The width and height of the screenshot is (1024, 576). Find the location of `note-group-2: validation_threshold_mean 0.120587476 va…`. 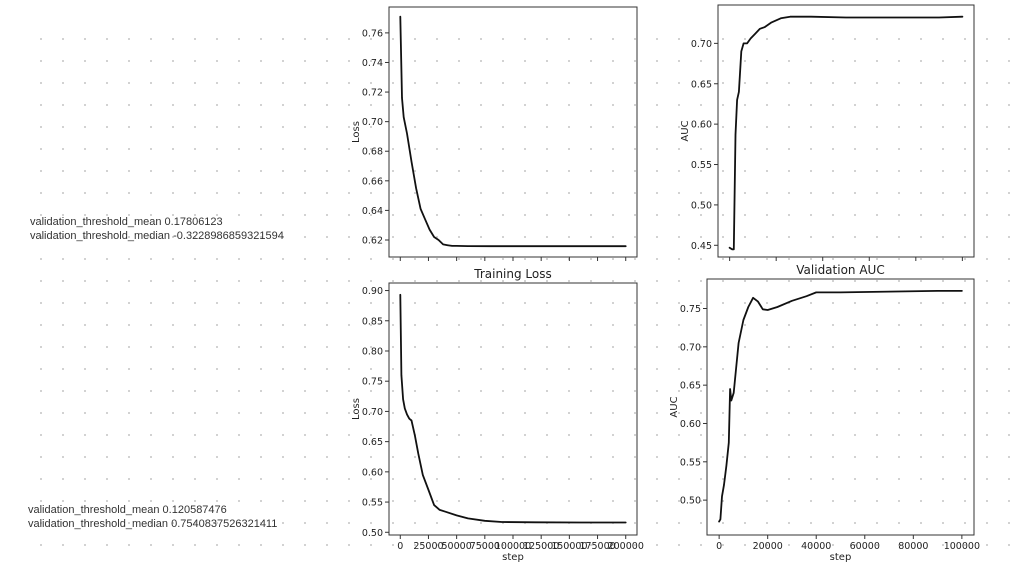

note-group-2: validation_threshold_mean 0.120587476 va… is located at coordinates (152, 517).